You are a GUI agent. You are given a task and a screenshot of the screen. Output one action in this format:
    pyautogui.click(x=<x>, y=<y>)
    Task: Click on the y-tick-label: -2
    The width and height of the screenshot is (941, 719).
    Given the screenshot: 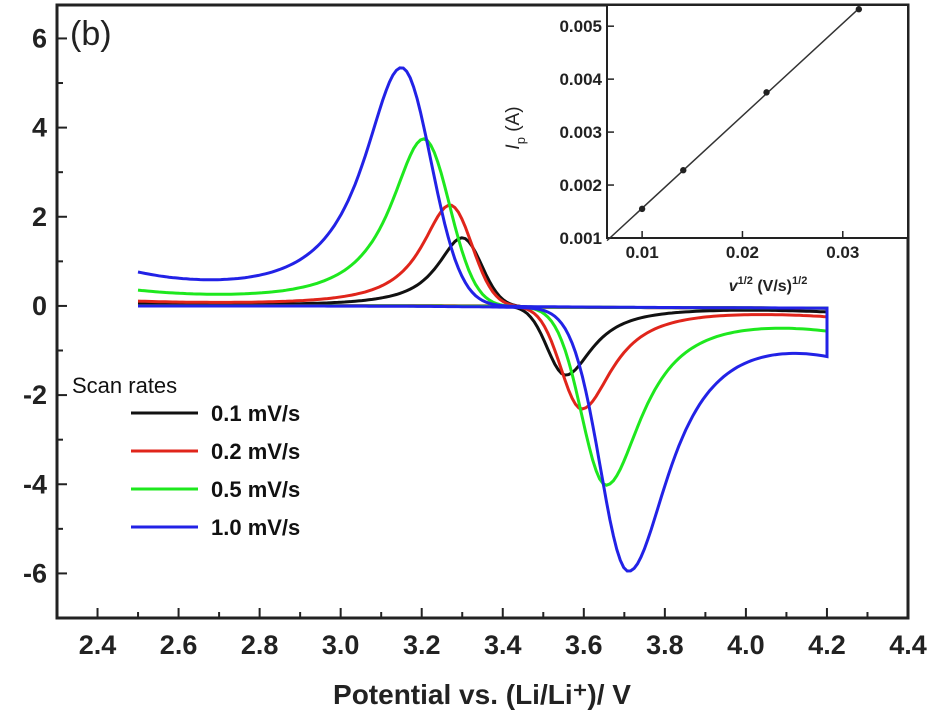 What is the action you would take?
    pyautogui.click(x=35, y=395)
    